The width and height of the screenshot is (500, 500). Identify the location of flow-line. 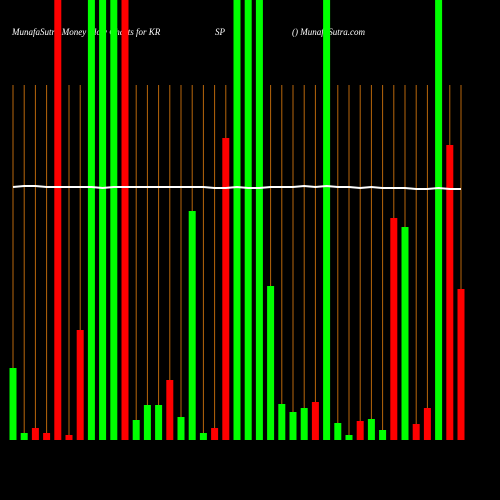
(236, 187).